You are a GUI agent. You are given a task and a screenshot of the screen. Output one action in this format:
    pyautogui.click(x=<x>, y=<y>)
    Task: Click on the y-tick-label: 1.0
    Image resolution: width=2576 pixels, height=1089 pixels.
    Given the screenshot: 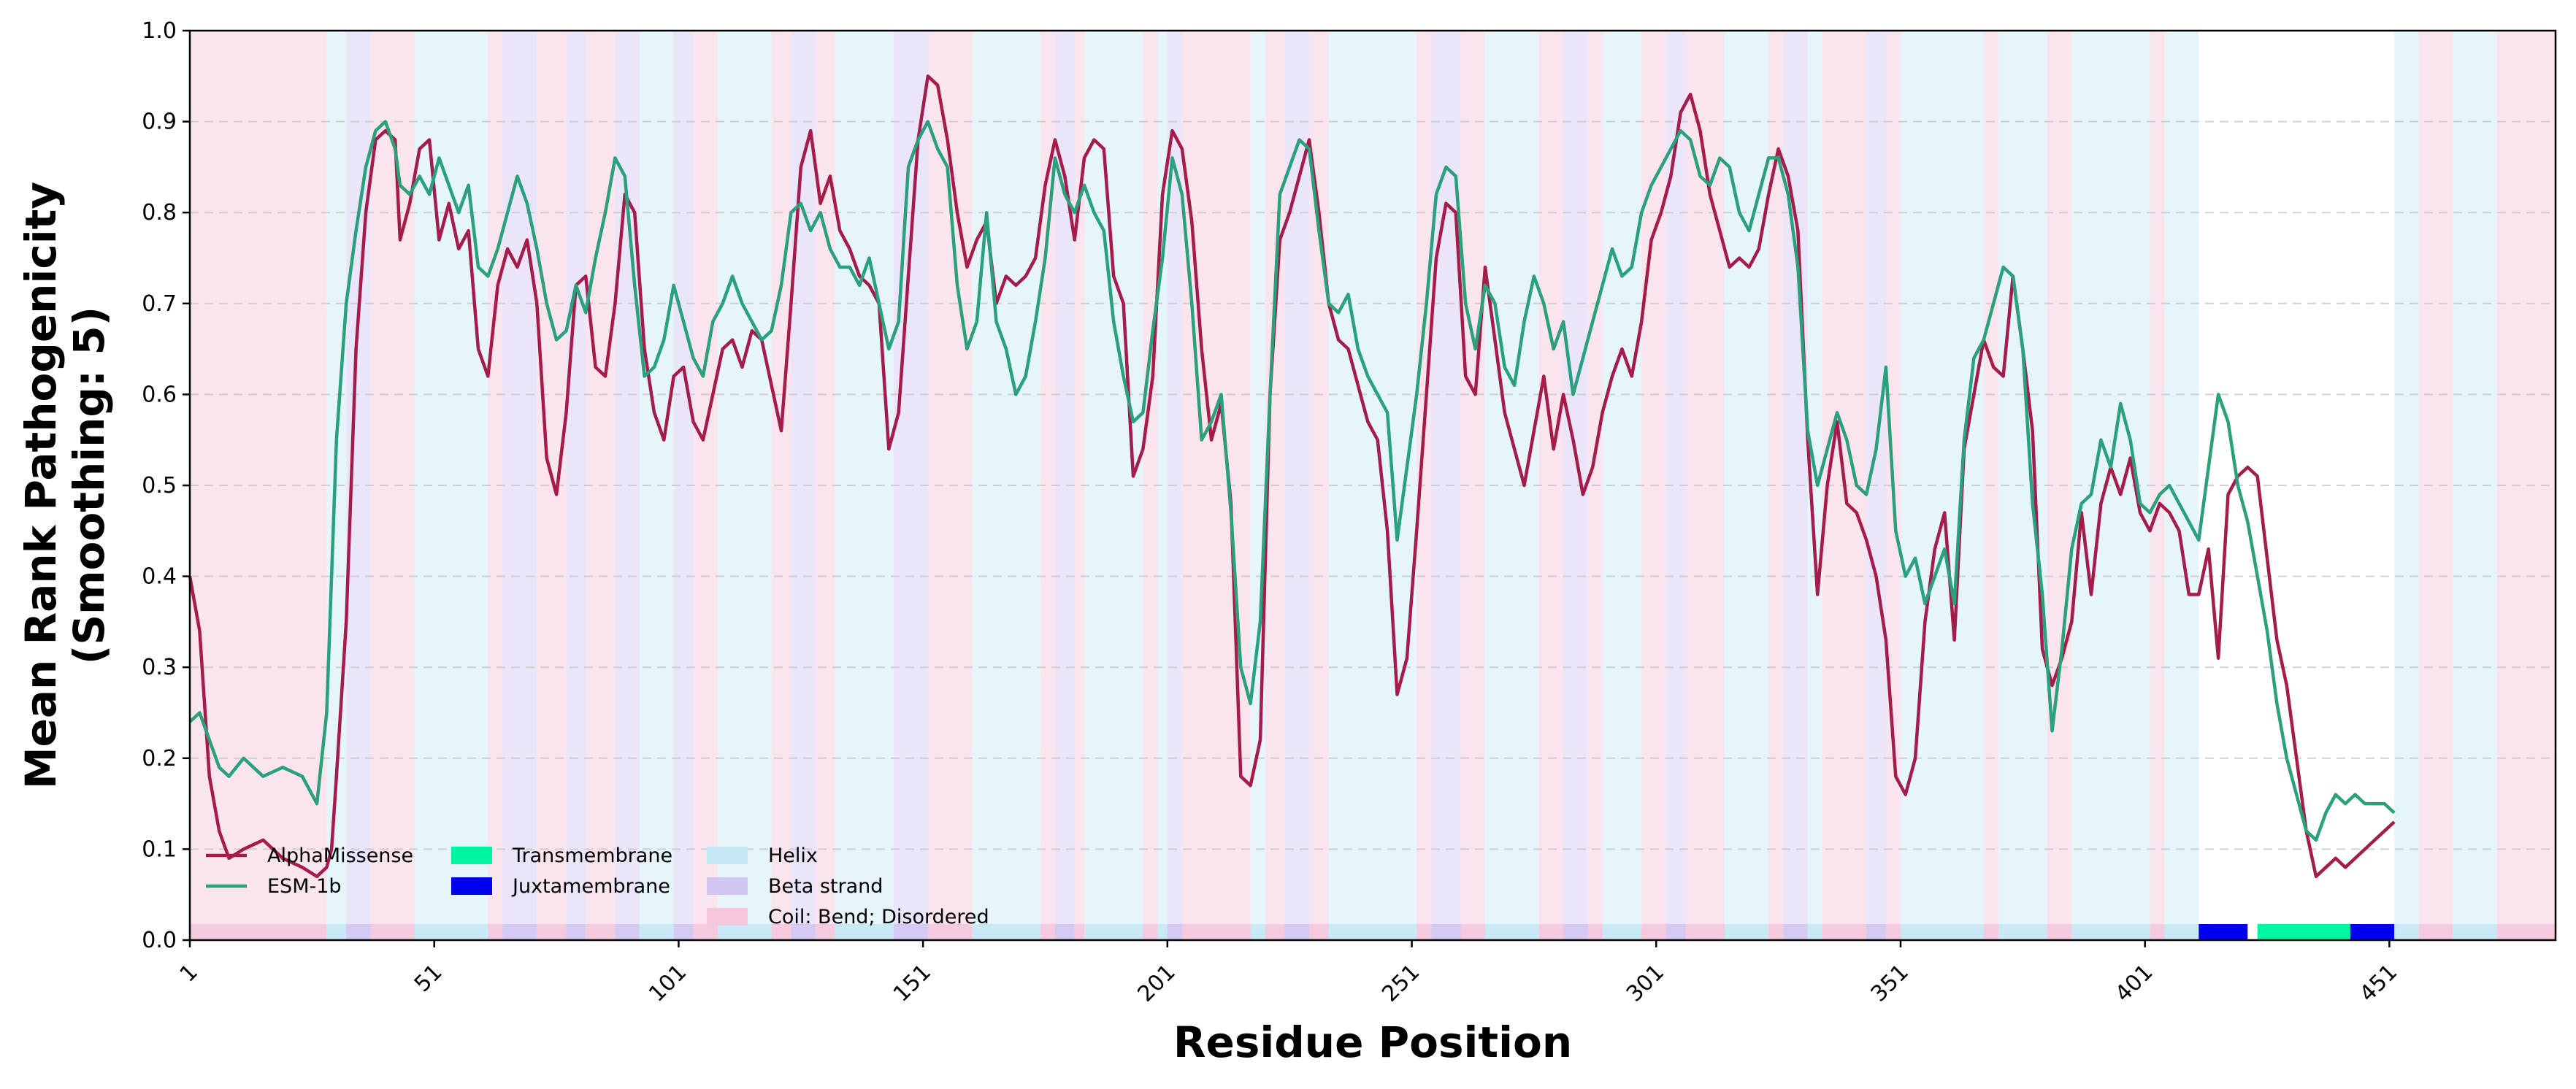 What is the action you would take?
    pyautogui.click(x=159, y=31)
    